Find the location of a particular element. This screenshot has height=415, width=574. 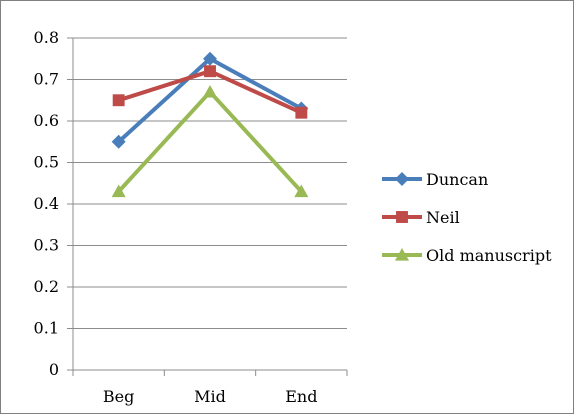

legend: Duncan Neil Old manuscript is located at coordinates (467, 217).